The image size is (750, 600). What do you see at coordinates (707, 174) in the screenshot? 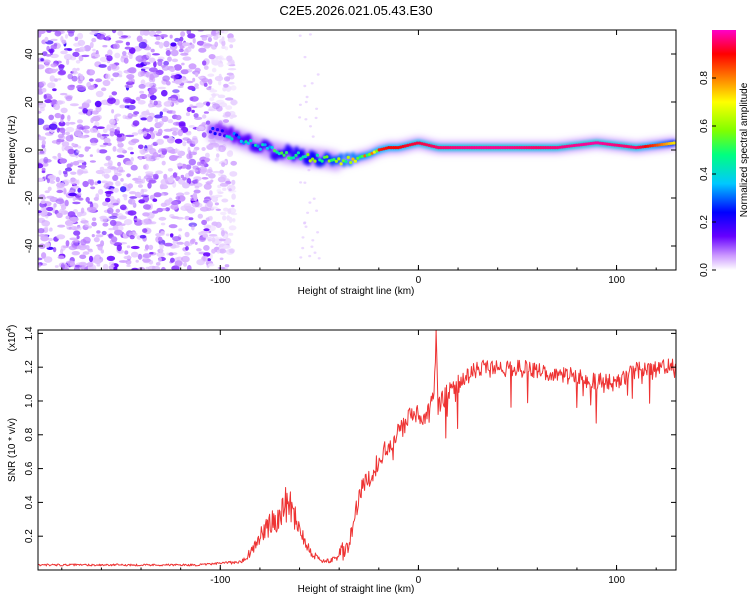
I see `colorbar-ticks: 0.0 0.2 0.4 0.6 0.8` at bounding box center [707, 174].